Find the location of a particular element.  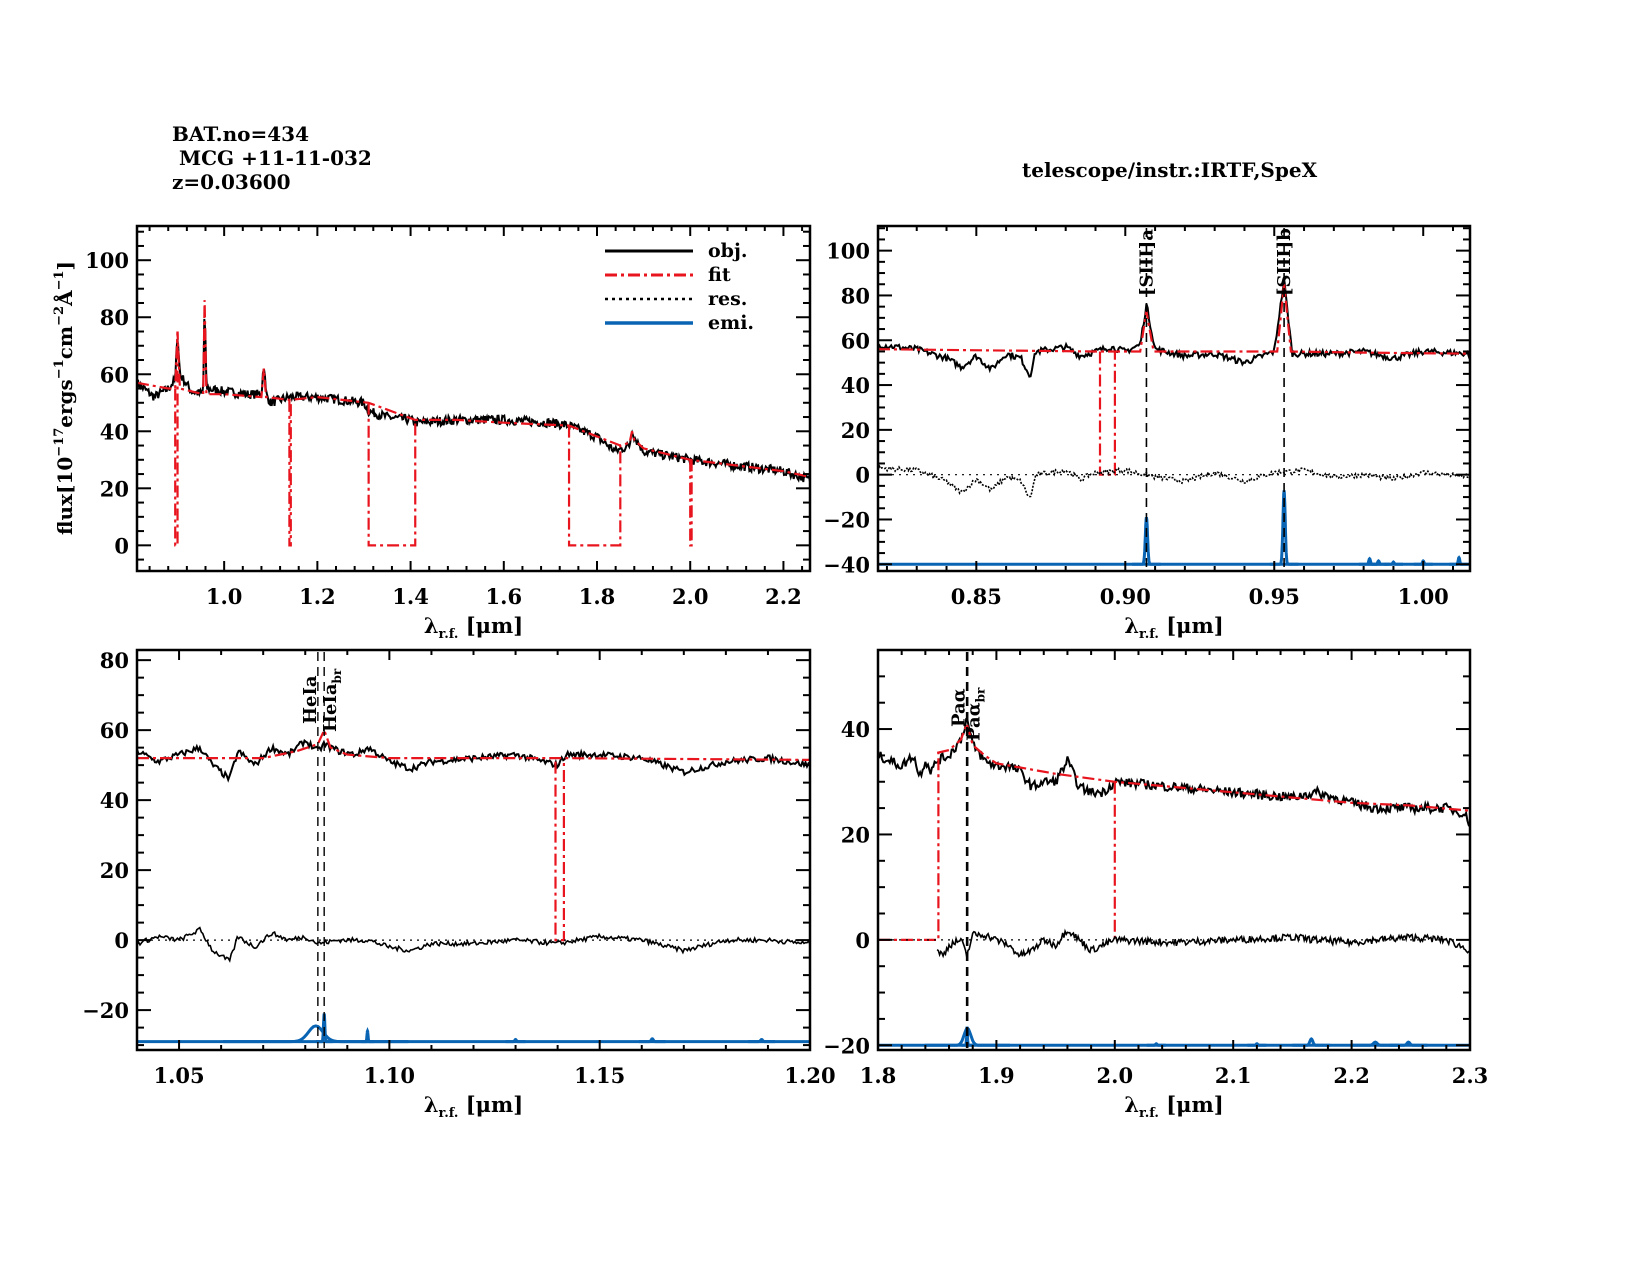

line-label-subscript: br is located at coordinates (337, 675).